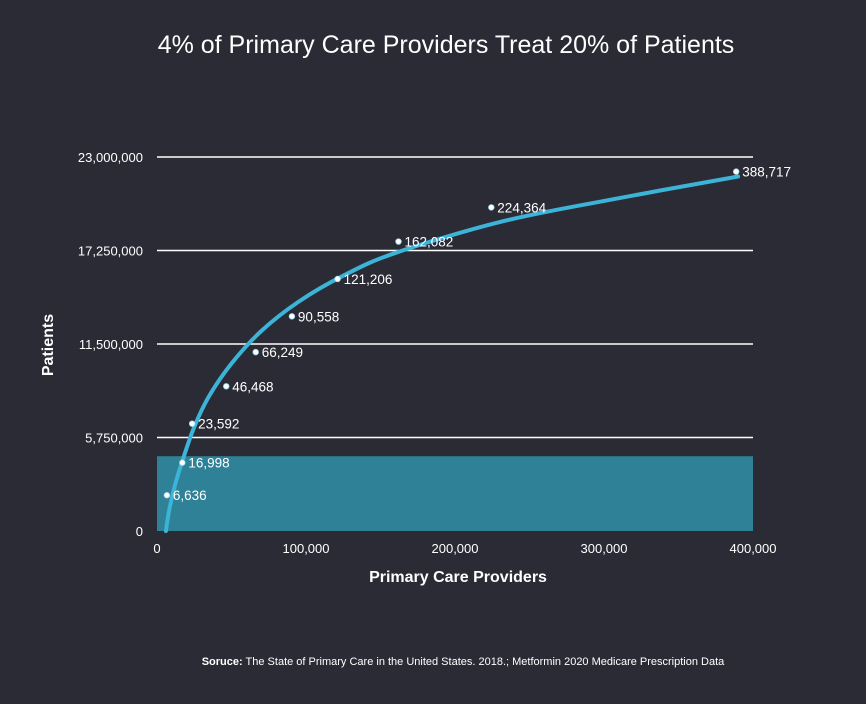 This screenshot has height=704, width=866. Describe the element at coordinates (139, 531) in the screenshot. I see `y-tick-label: 0` at that location.